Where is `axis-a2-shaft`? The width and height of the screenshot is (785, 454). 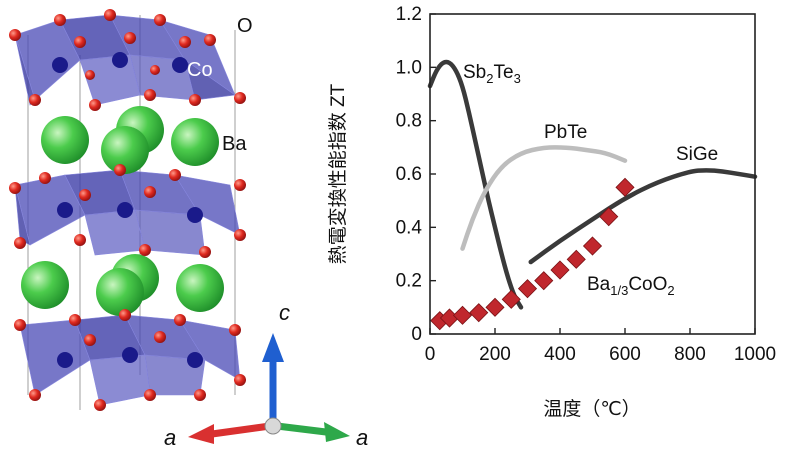
axis-a2-shaft is located at coordinates (301, 429).